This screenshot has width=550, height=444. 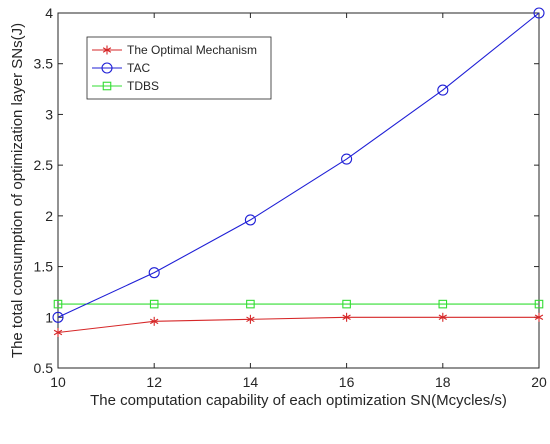 What do you see at coordinates (49, 114) in the screenshot?
I see `y-tick-label: 3` at bounding box center [49, 114].